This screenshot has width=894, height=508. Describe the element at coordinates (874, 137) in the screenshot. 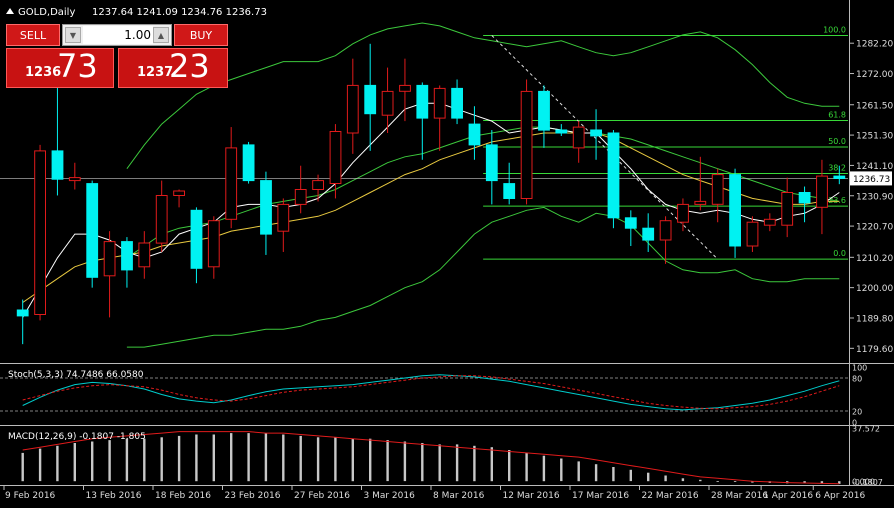

I see `price-tick-label: 1251.30` at that location.